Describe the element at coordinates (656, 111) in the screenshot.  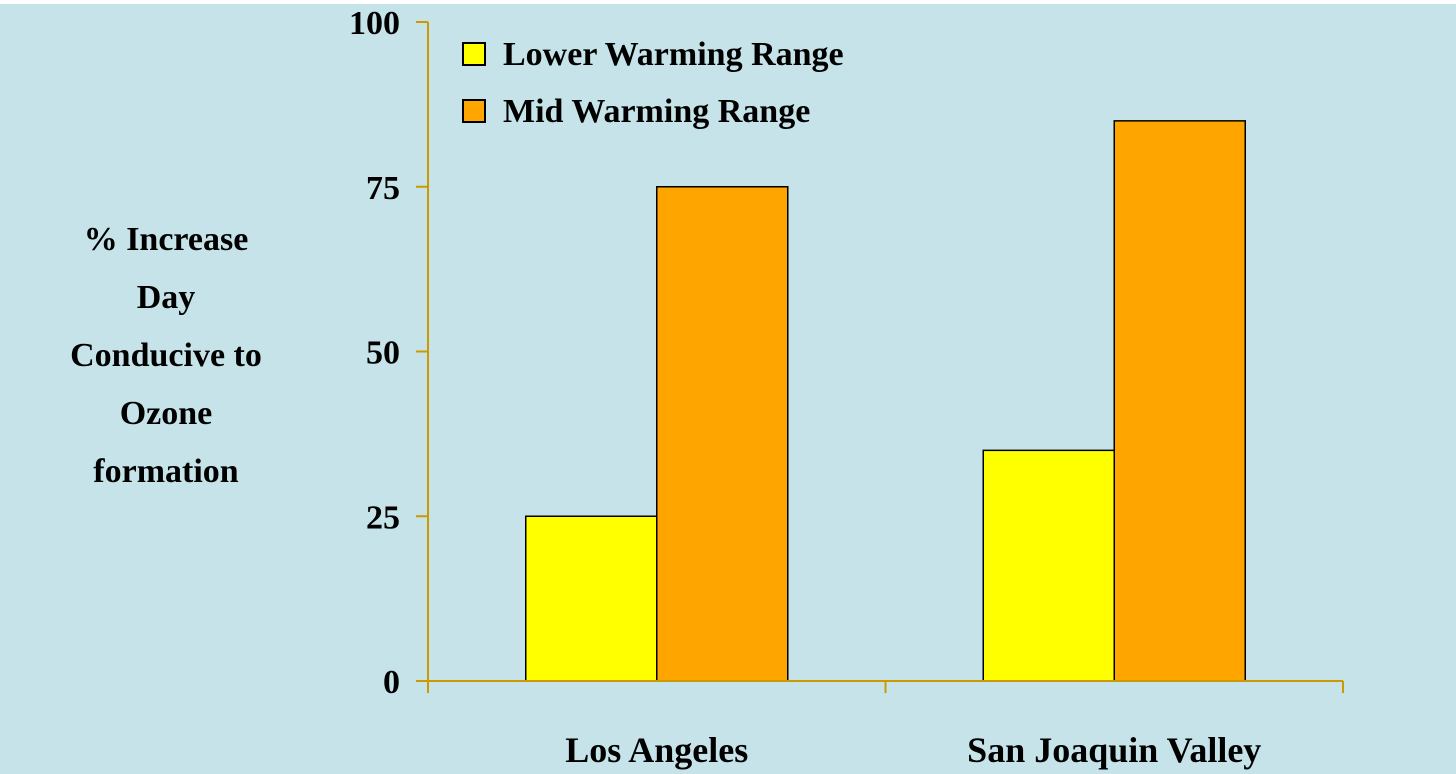
I see `legend-label: Mid Warming Range` at that location.